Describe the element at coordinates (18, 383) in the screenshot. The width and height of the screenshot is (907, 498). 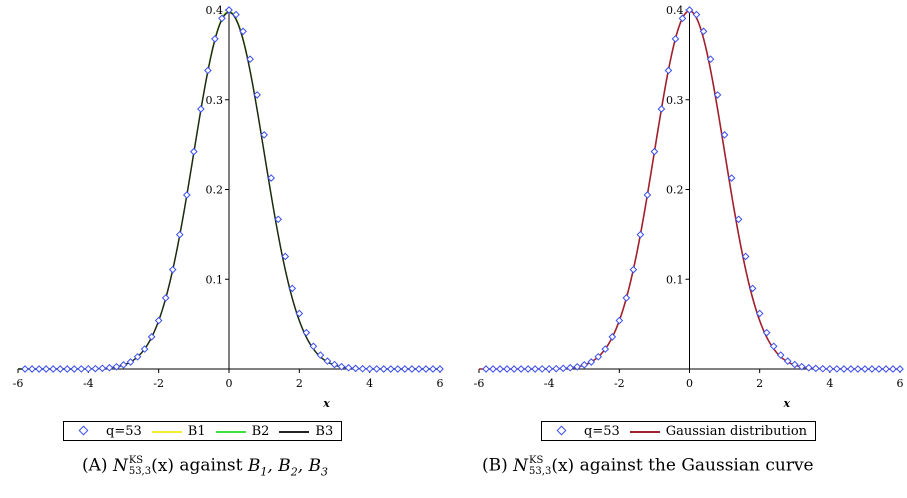
I see `x-tick-label-a: -6` at that location.